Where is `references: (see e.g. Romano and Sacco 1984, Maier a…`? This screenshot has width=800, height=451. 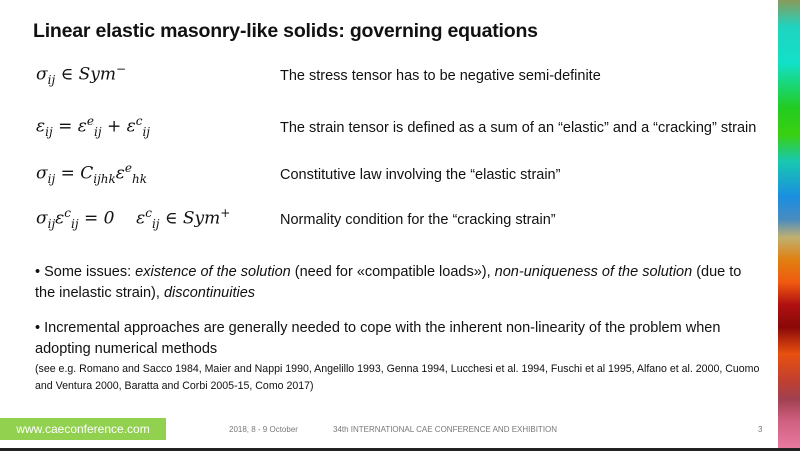
references: (see e.g. Romano and Sacco 1984, Maier a… is located at coordinates (397, 377).